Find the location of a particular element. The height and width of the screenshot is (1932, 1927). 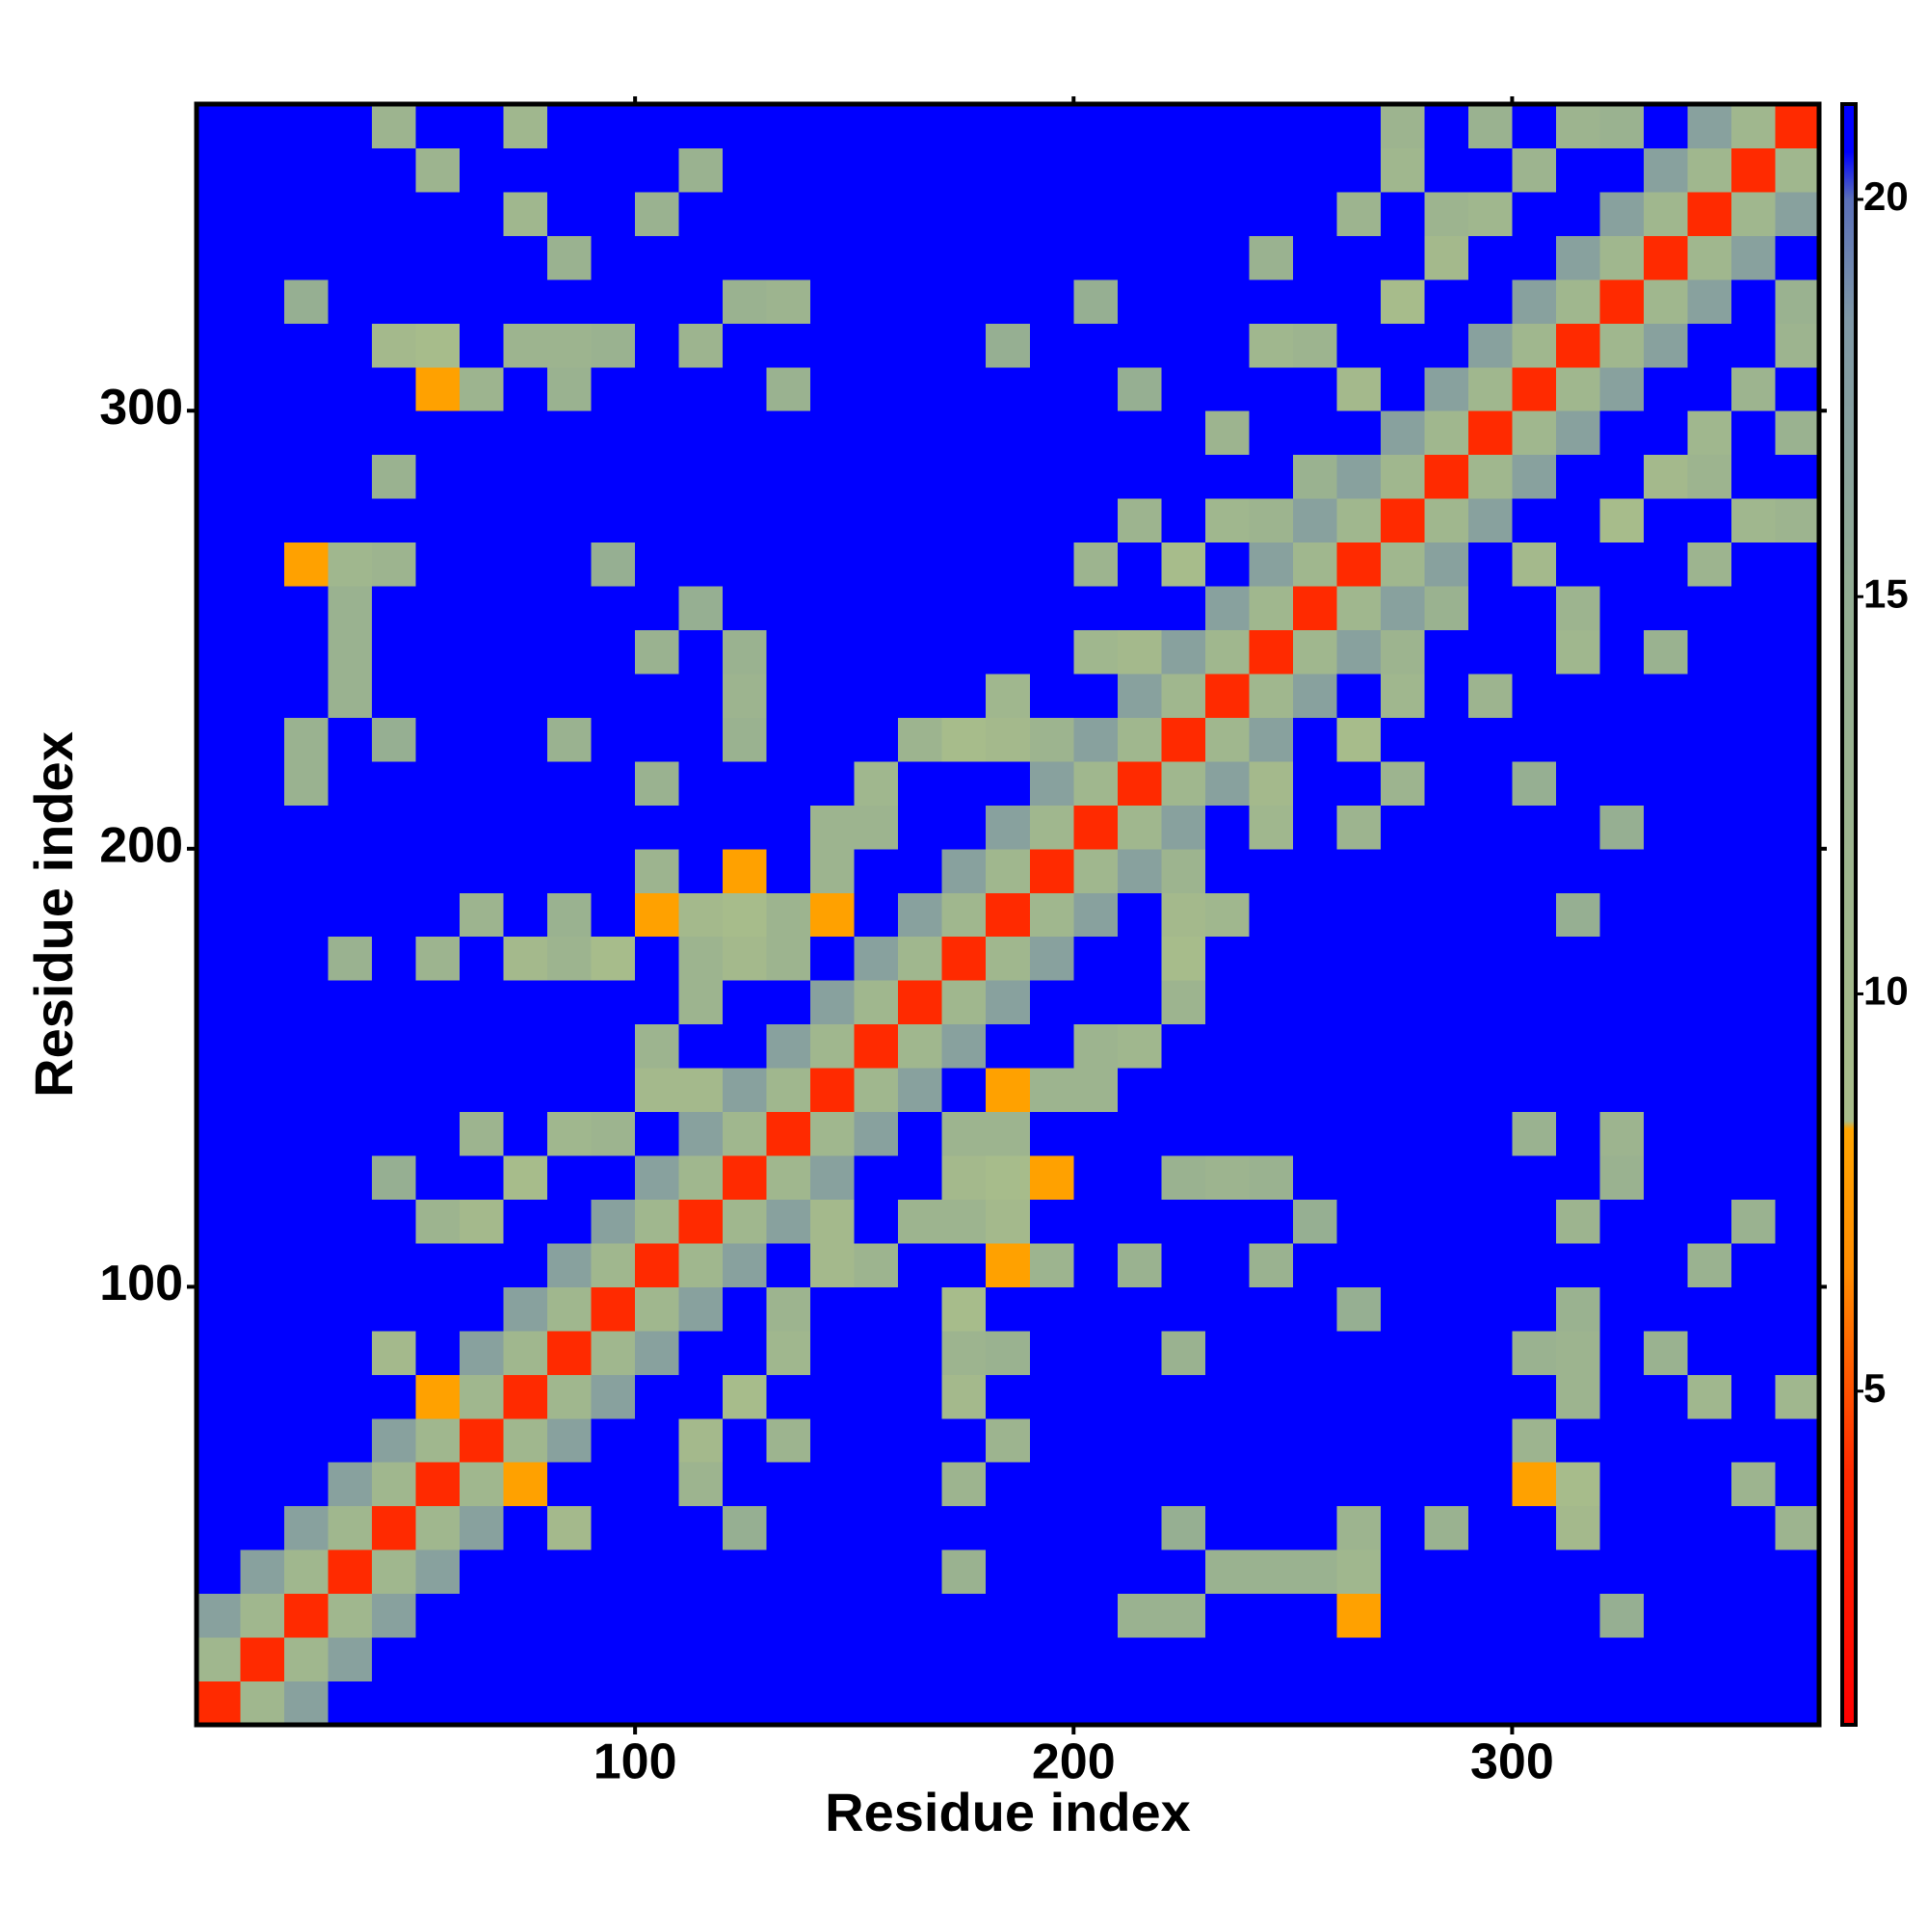

x-tick-label: 200 is located at coordinates (1074, 1762).